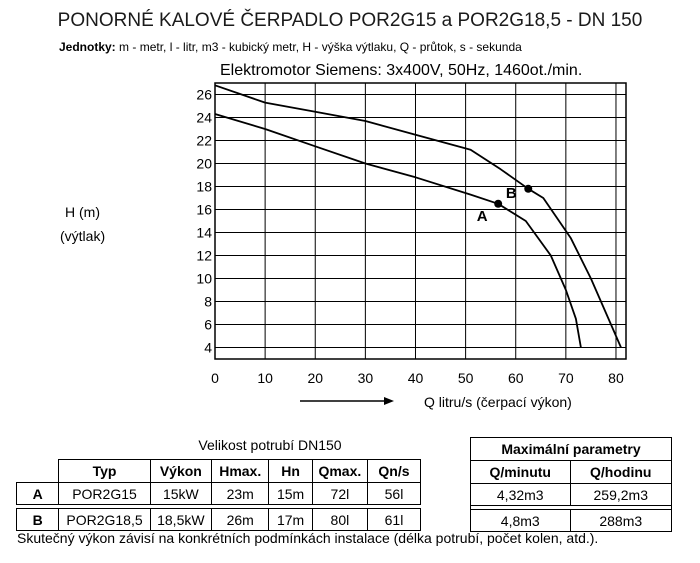 The image size is (700, 563). What do you see at coordinates (511, 193) in the screenshot?
I see `series-label-B: B` at bounding box center [511, 193].